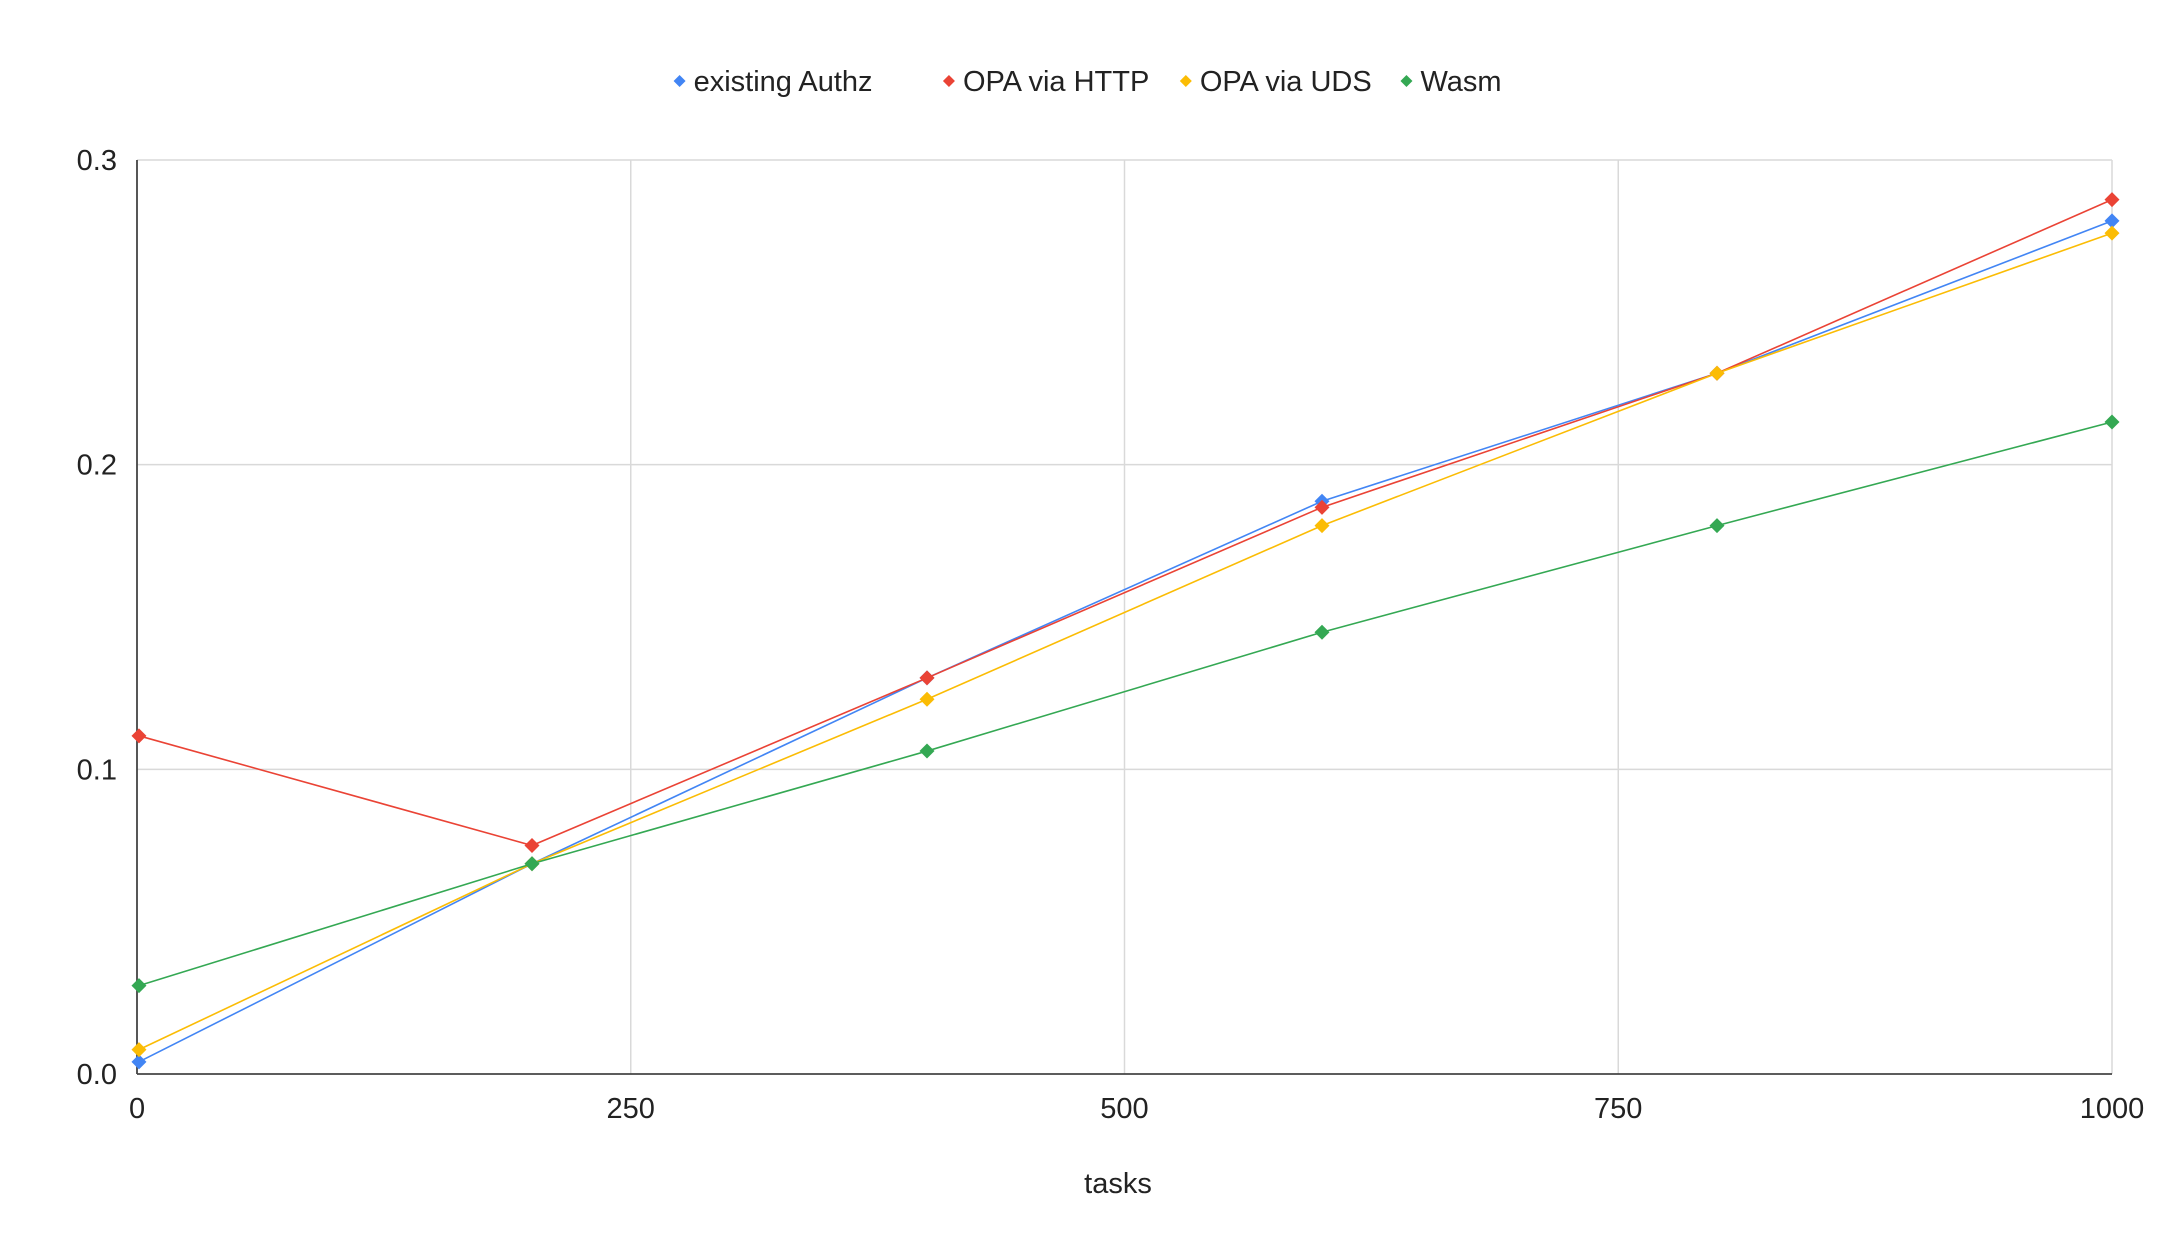  Describe the element at coordinates (2112, 1109) in the screenshot. I see `x-tick-label: 1000` at that location.